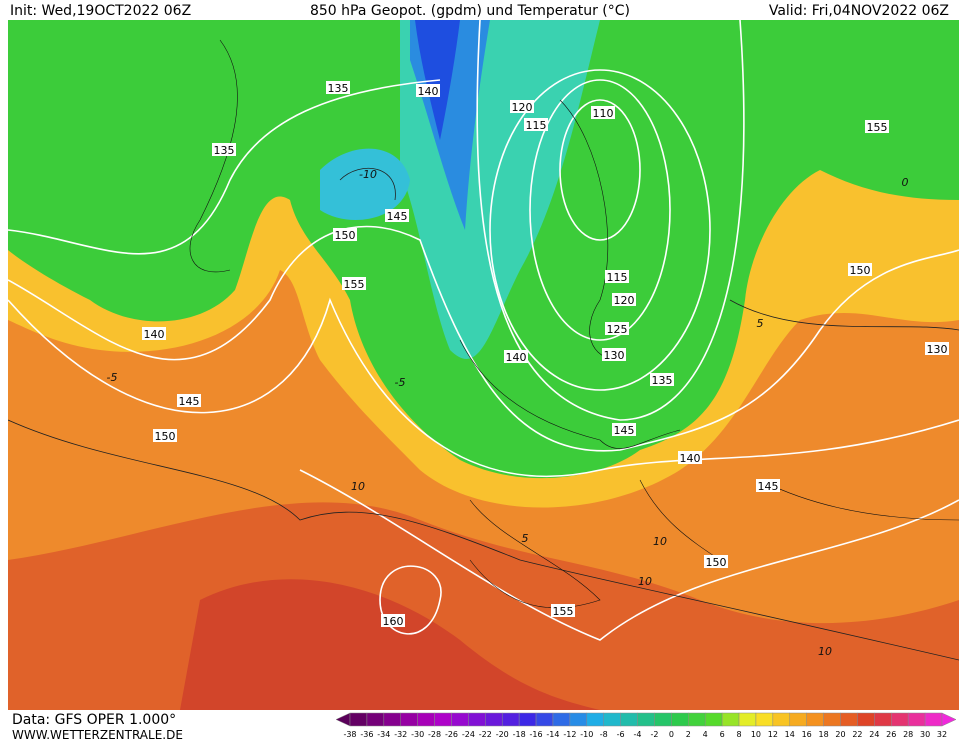 Image resolution: width=959 pixels, height=741 pixels. I want to click on colorbar-label: -10, so click(586, 734).